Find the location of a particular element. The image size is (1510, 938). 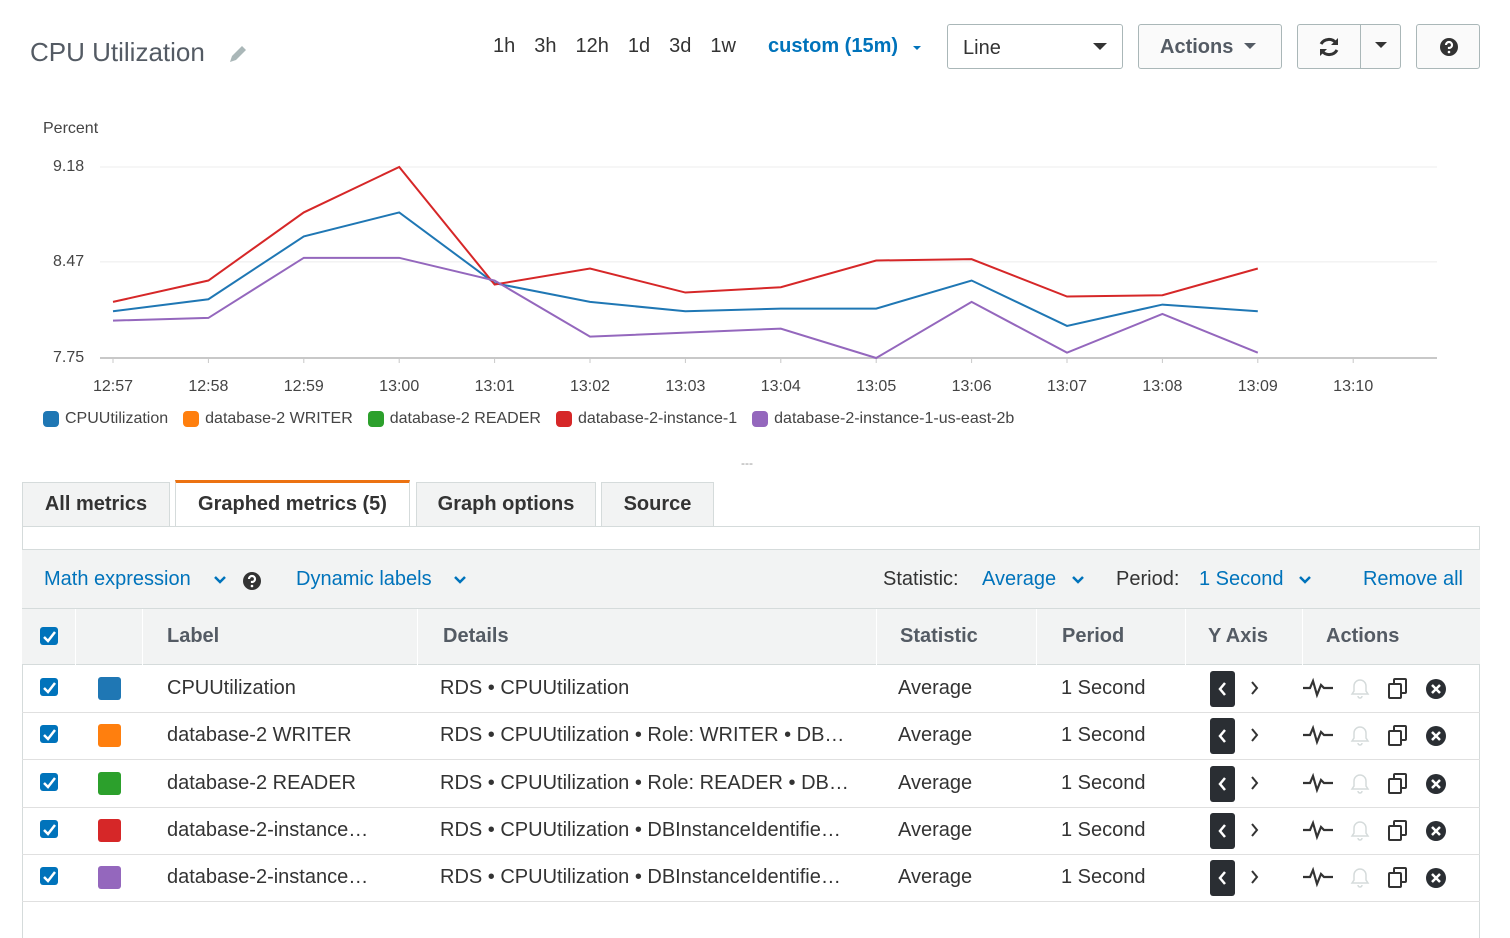

refresh-group is located at coordinates (1349, 46).